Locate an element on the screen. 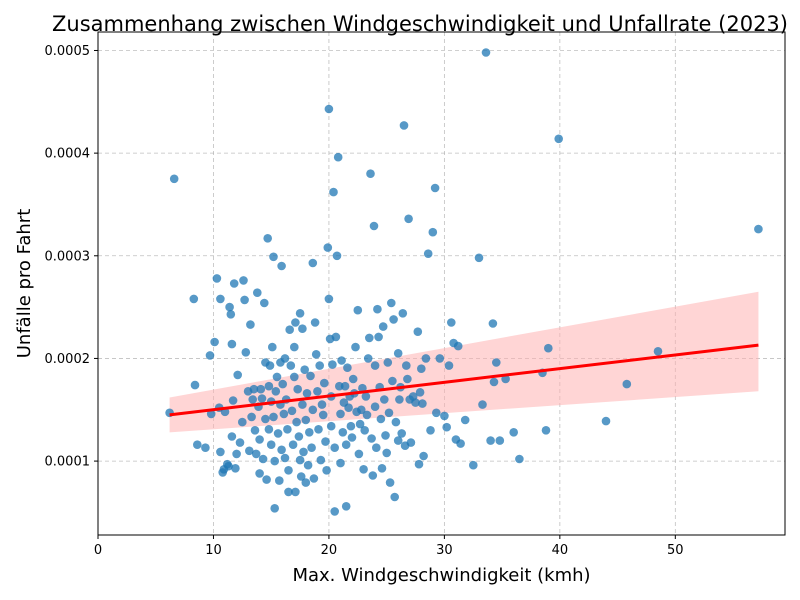 The image size is (800, 600). x-tick-label: 10 is located at coordinates (213, 550).